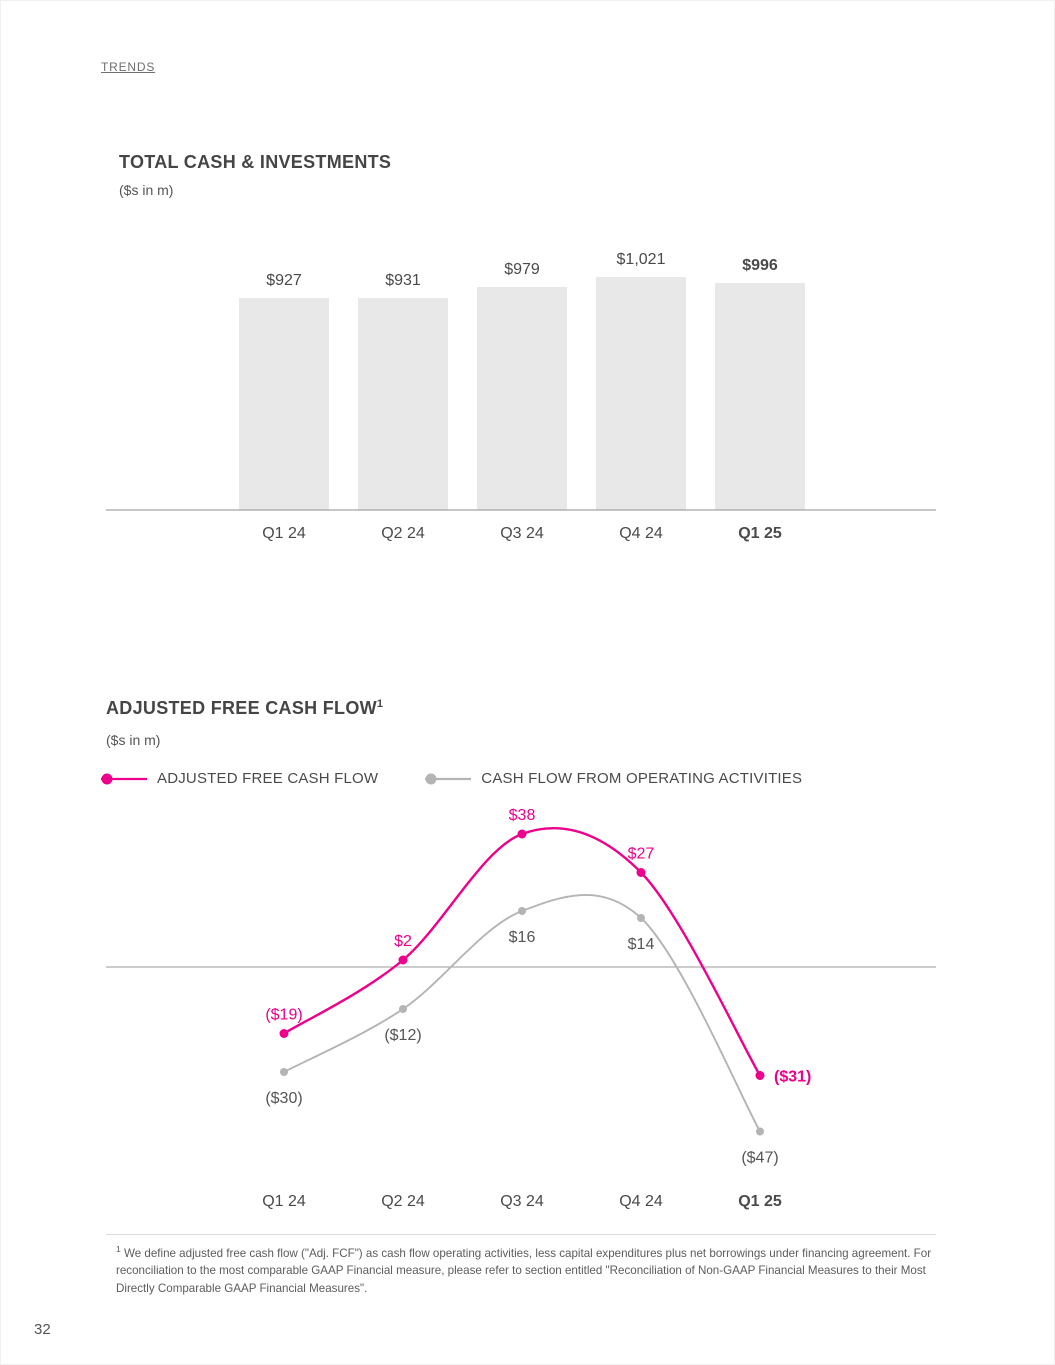  Describe the element at coordinates (760, 265) in the screenshot. I see `bar-value-label: $996` at that location.